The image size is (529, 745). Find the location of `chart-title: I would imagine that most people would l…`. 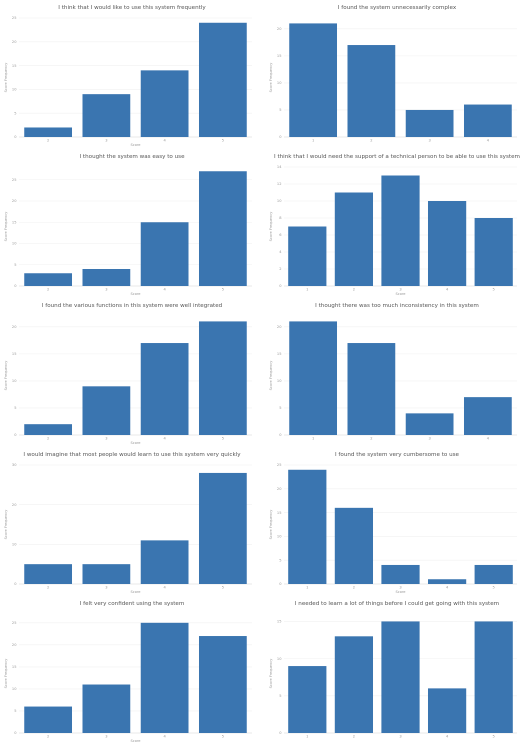

chart-title: I would imagine that most people would l… is located at coordinates (132, 455).